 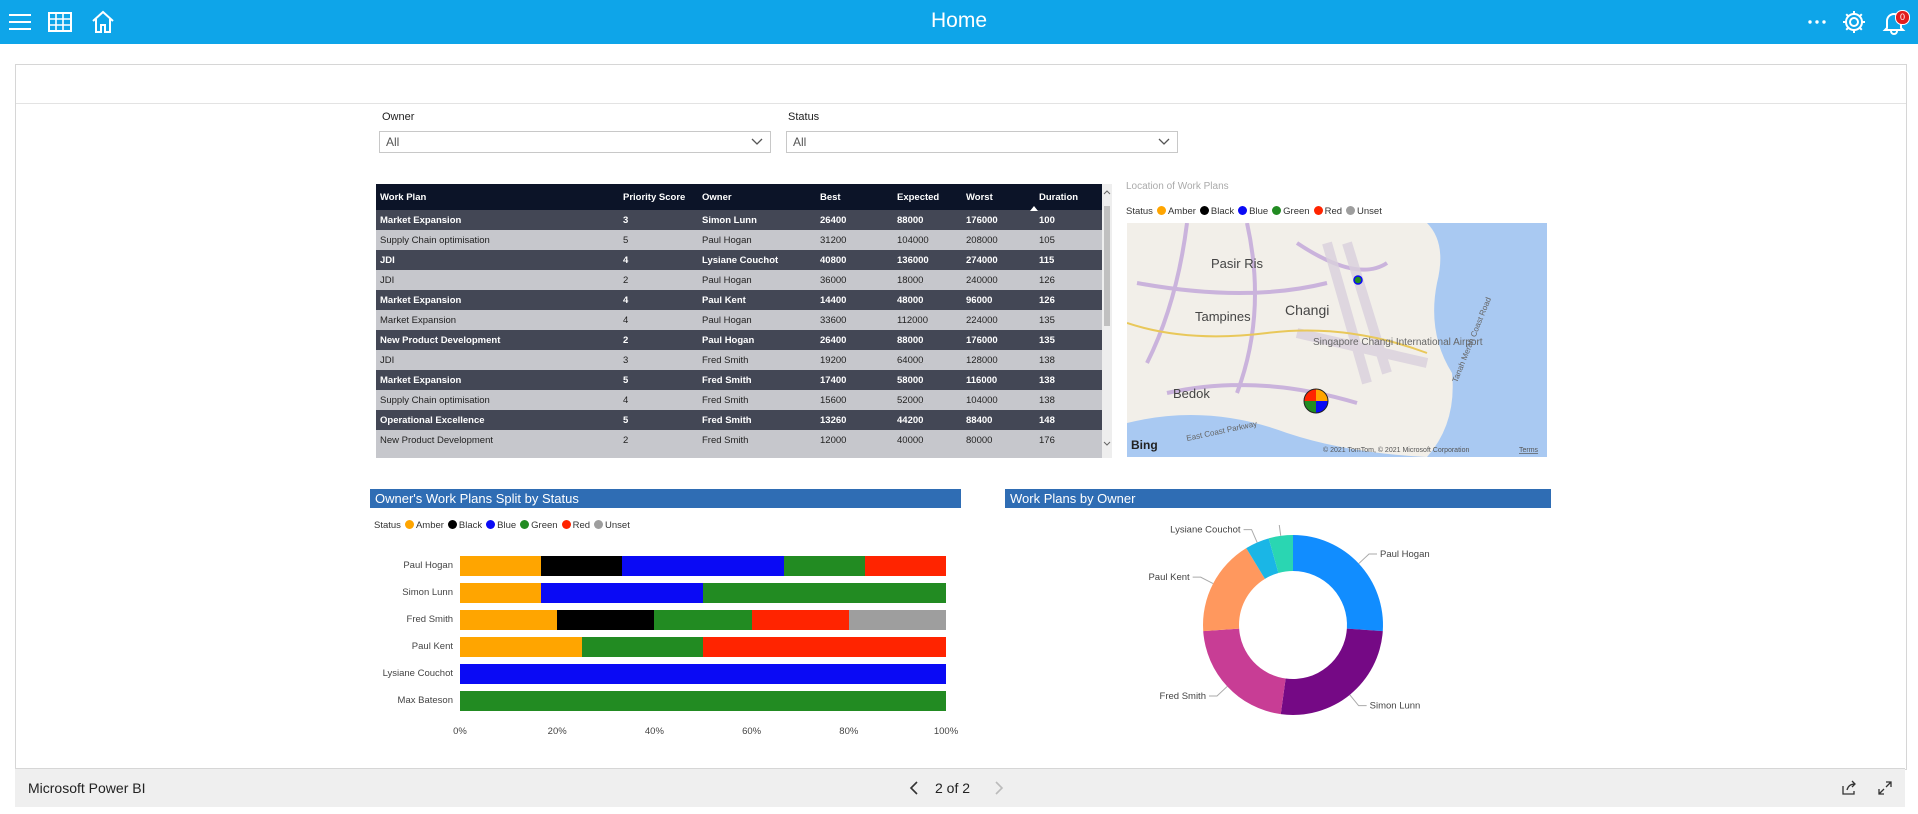 What do you see at coordinates (927, 197) in the screenshot?
I see `column-header: Expected` at bounding box center [927, 197].